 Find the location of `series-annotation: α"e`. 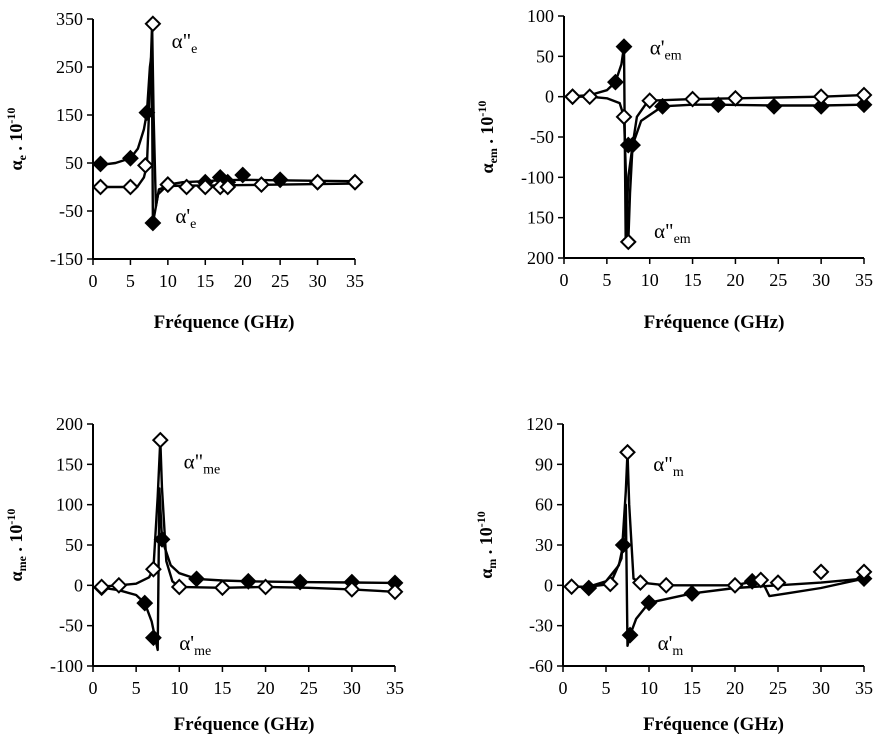

series-annotation: α"e is located at coordinates (185, 43).